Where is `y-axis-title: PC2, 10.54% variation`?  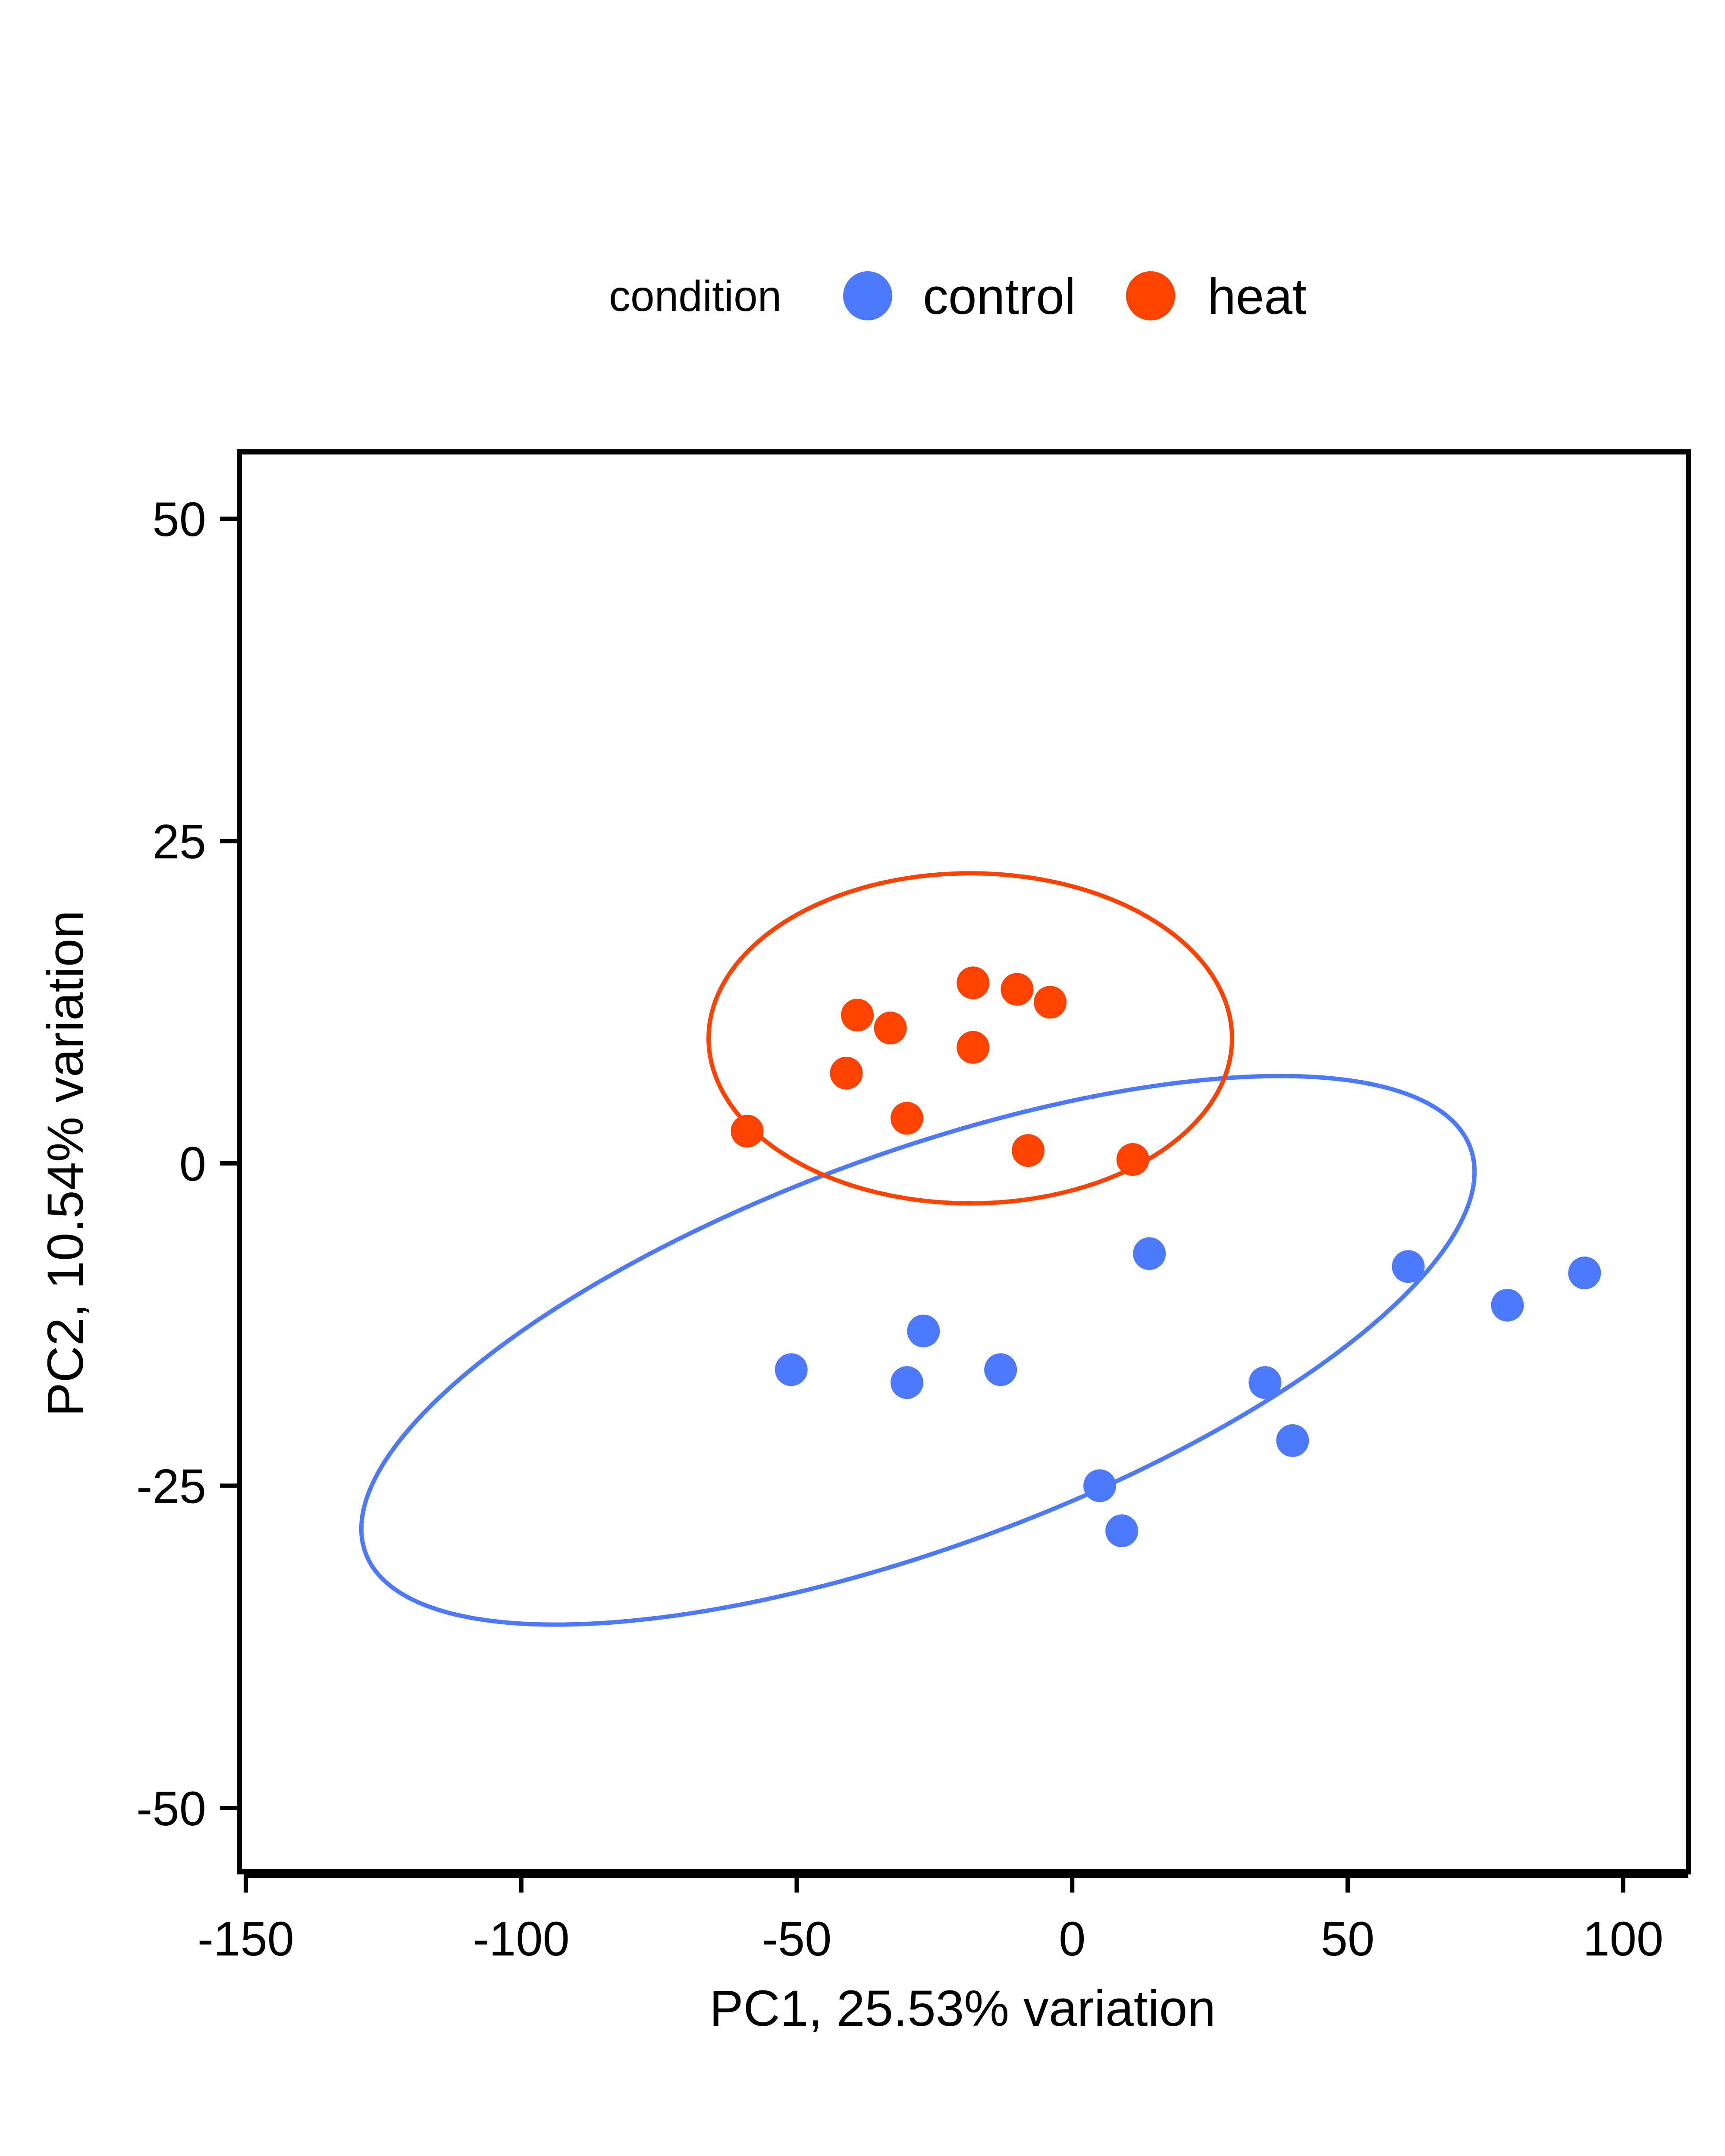
y-axis-title: PC2, 10.54% variation is located at coordinates (65, 1163).